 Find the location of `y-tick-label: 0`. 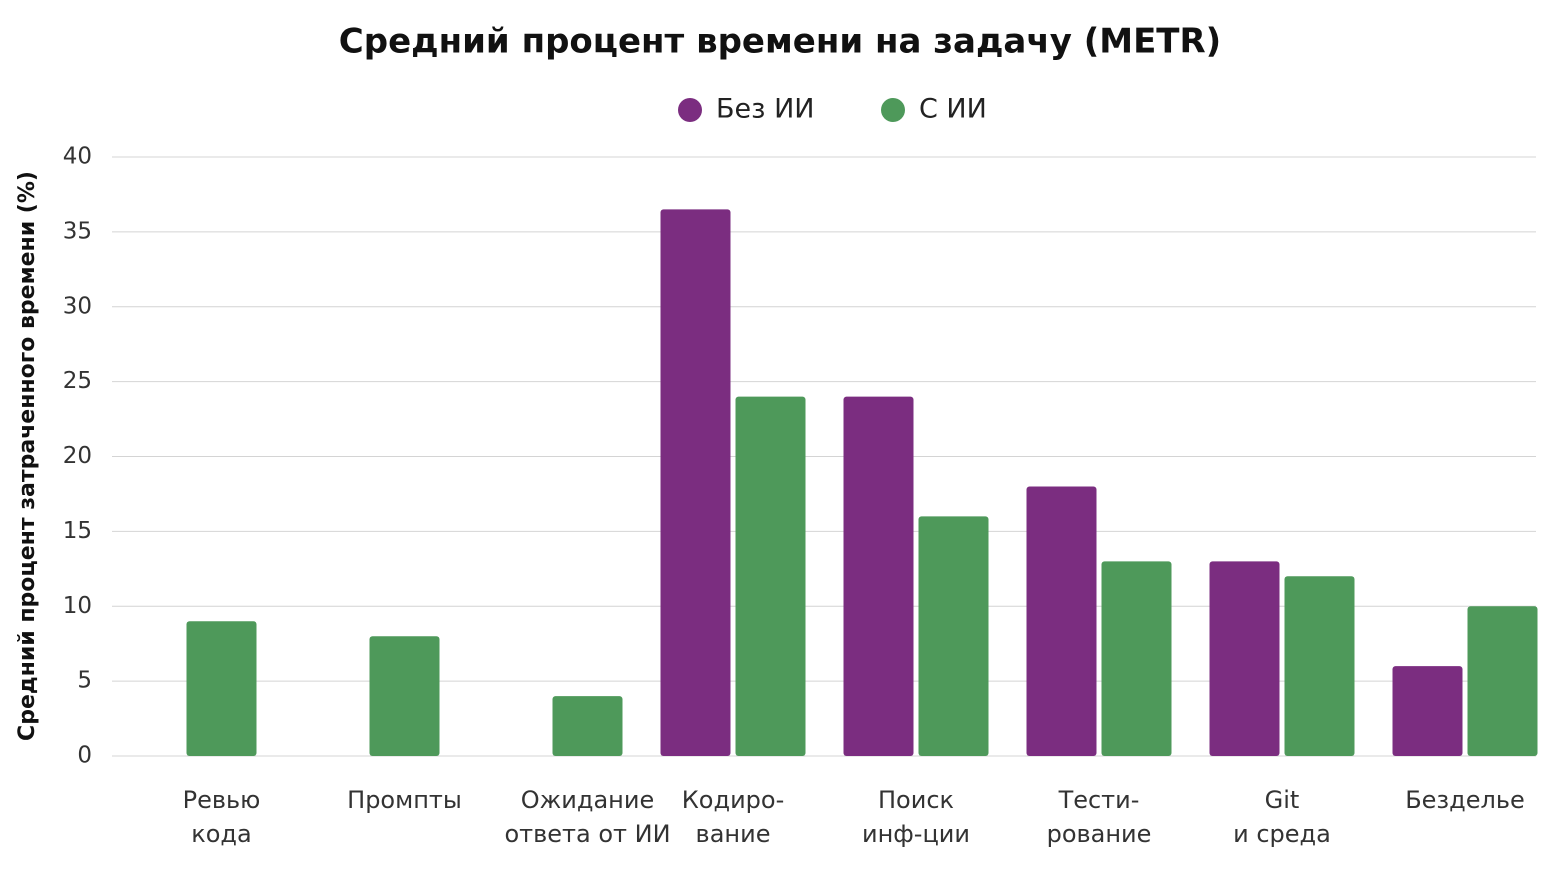

y-tick-label: 0 is located at coordinates (84, 756).